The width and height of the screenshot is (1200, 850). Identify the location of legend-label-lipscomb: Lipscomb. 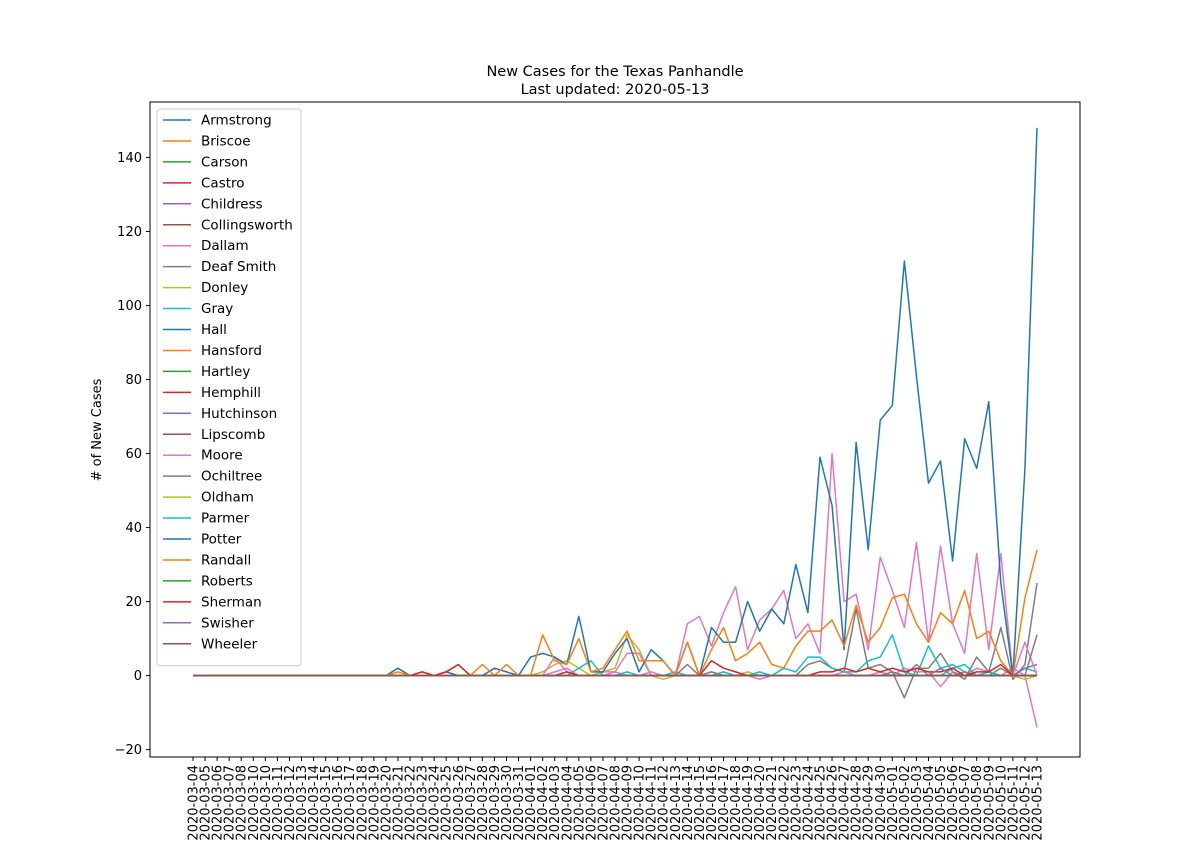
(233, 435).